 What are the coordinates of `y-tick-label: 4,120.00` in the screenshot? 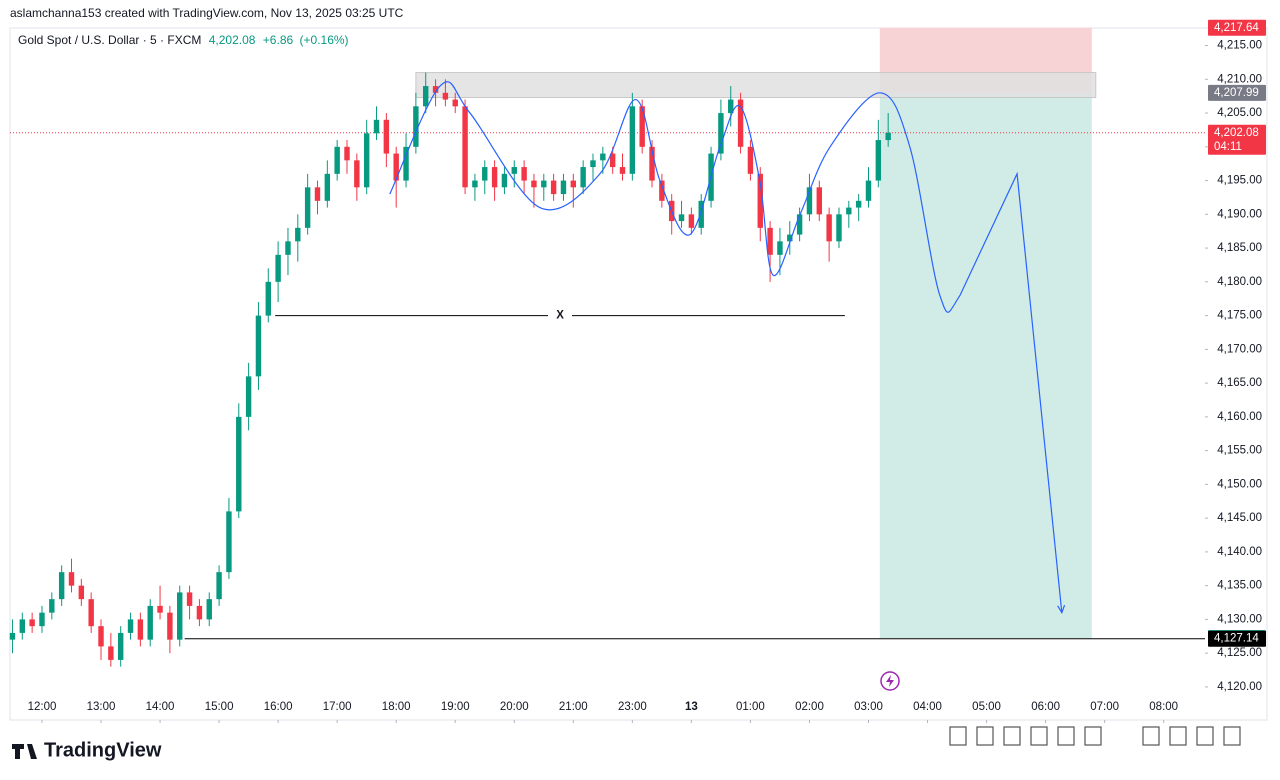 It's located at (1239, 687).